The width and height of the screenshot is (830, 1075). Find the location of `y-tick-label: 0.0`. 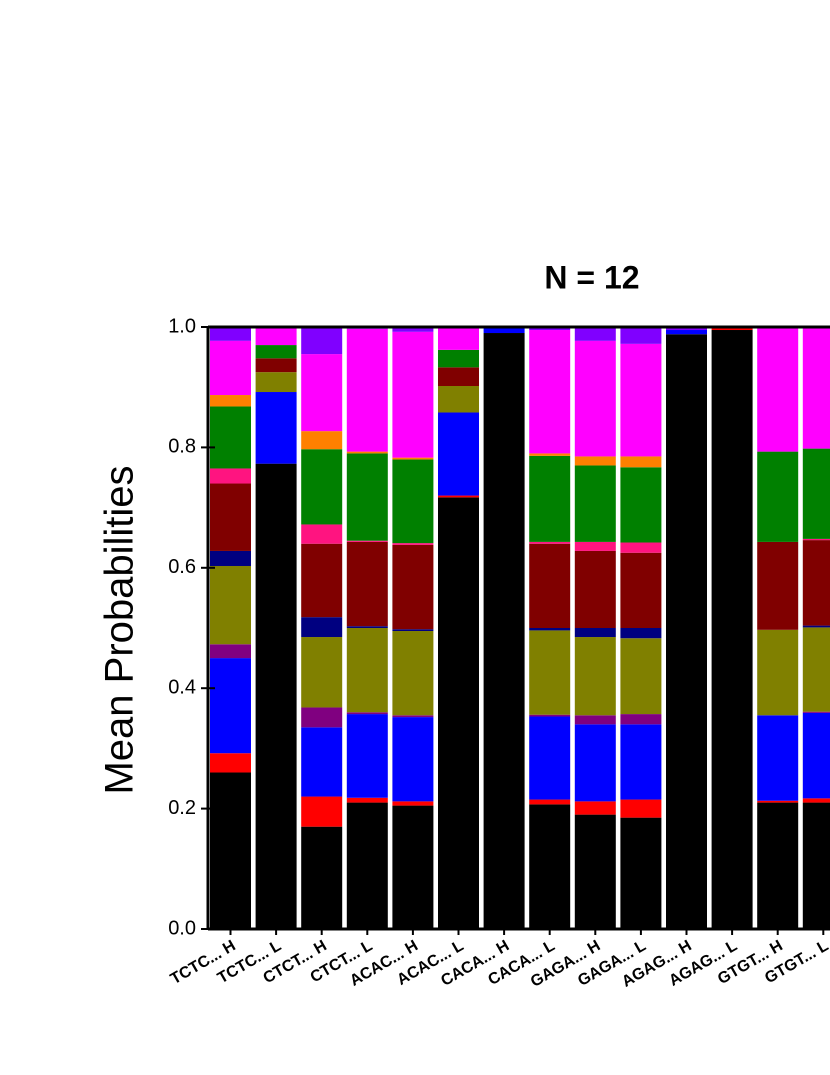

y-tick-label: 0.0 is located at coordinates (182, 928).